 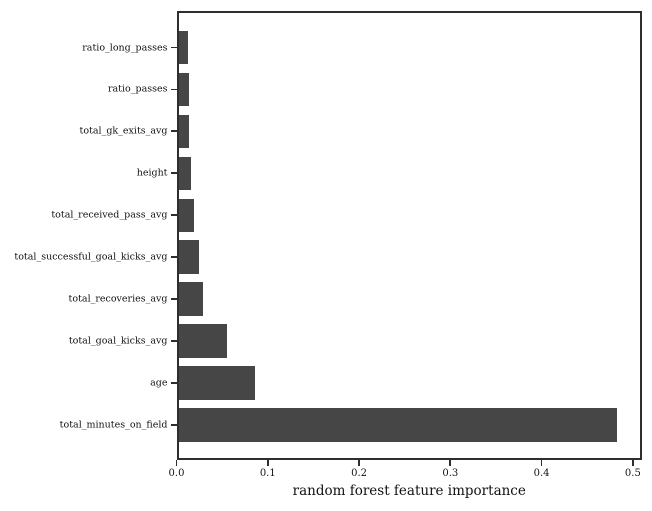 I want to click on x-tick-label: 0.5, so click(x=632, y=473).